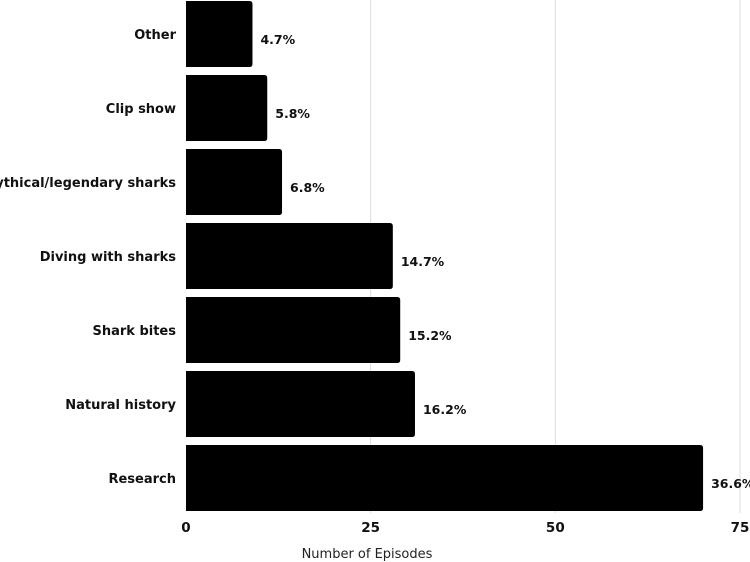  Describe the element at coordinates (370, 528) in the screenshot. I see `x-tick-label-25: 25` at that location.